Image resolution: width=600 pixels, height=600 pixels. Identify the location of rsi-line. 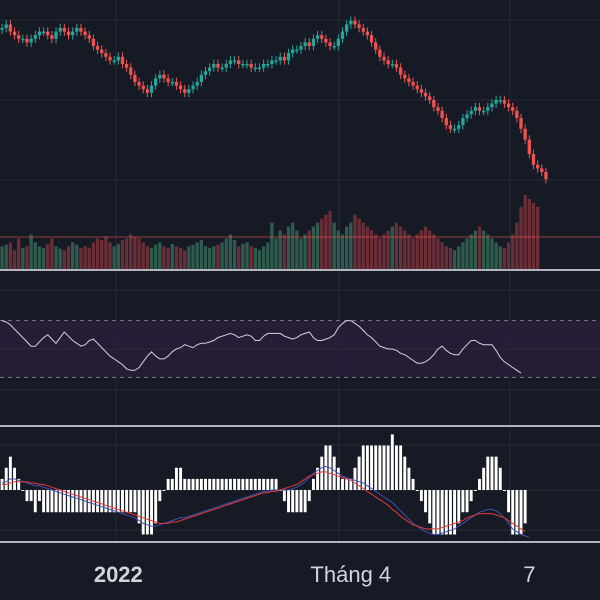
(261, 347).